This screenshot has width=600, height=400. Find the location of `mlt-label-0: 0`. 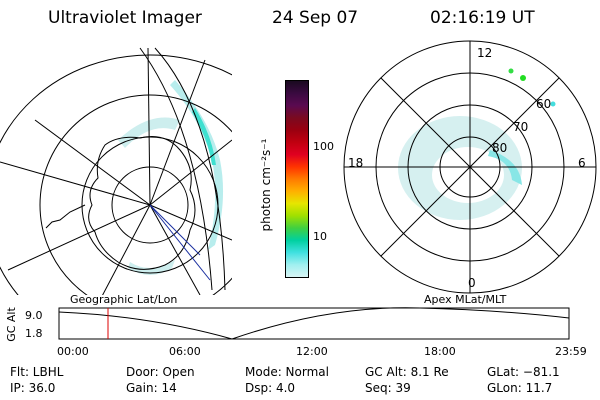

mlt-label-0: 0 is located at coordinates (472, 283).